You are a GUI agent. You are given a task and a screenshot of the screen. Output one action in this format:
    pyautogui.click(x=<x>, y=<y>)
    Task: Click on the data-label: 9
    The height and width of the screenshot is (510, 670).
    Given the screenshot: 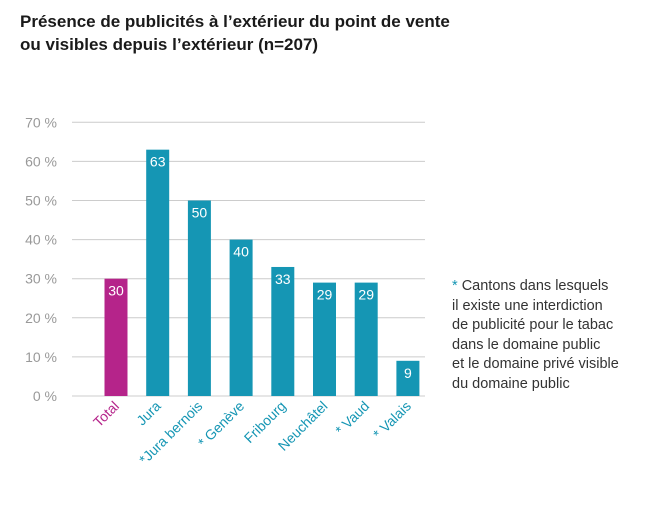 What is the action you would take?
    pyautogui.click(x=408, y=373)
    